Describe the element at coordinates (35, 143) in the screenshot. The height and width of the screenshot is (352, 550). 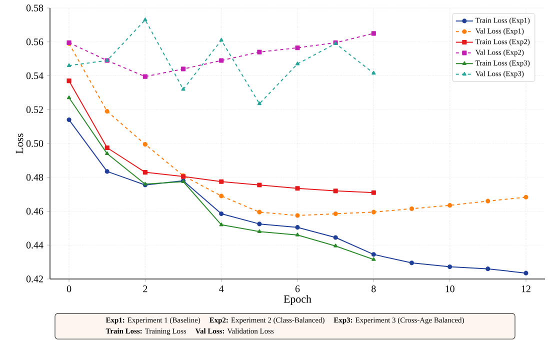
I see `y-tick-label: 0.50` at that location.